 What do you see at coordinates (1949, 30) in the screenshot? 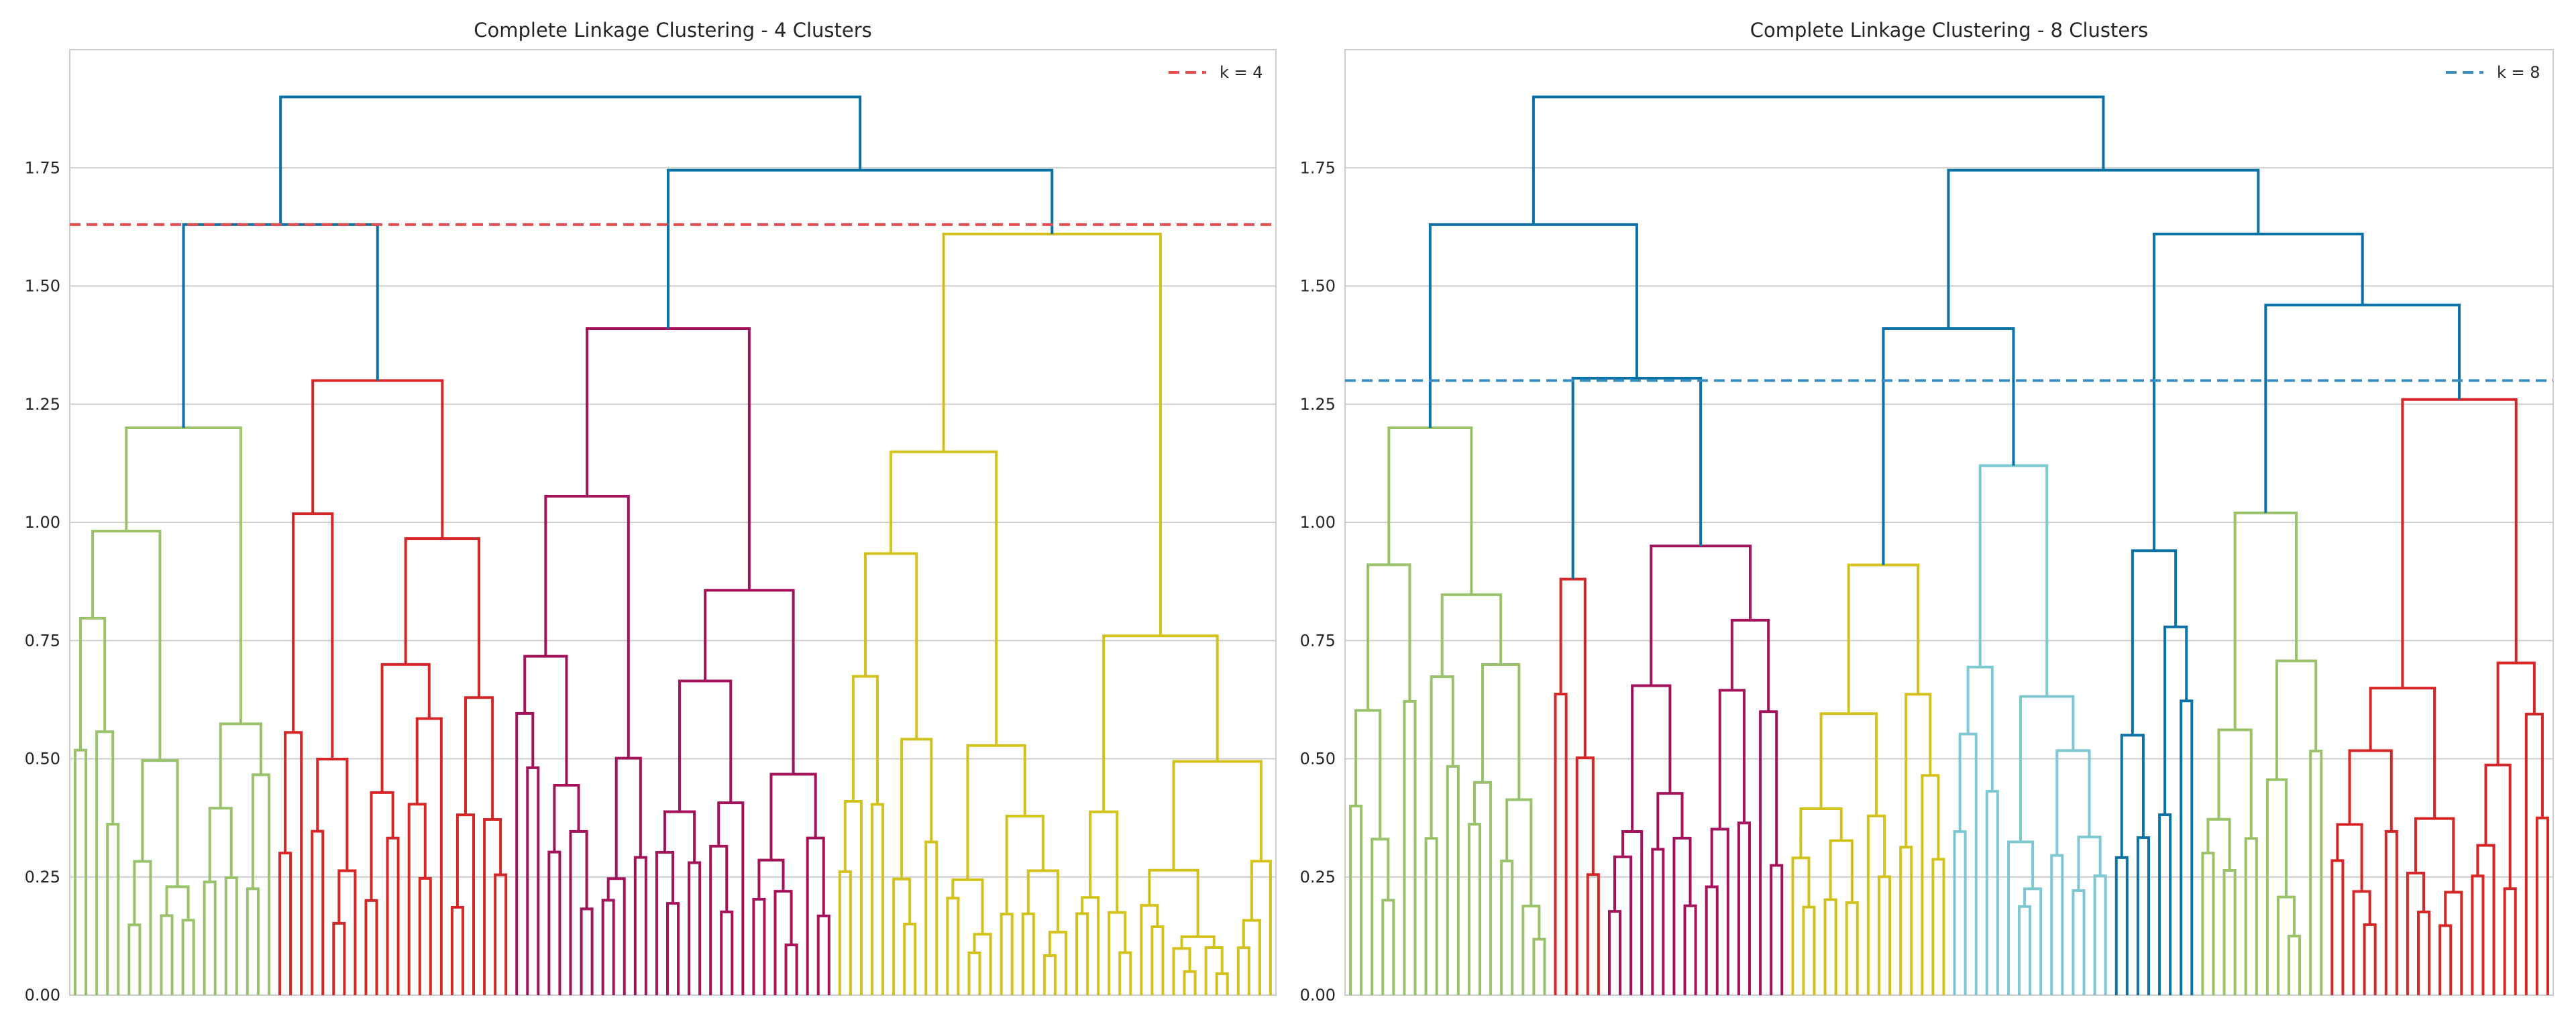
I see `chart-title: Complete Linkage Clustering - 8 Clusters` at bounding box center [1949, 30].